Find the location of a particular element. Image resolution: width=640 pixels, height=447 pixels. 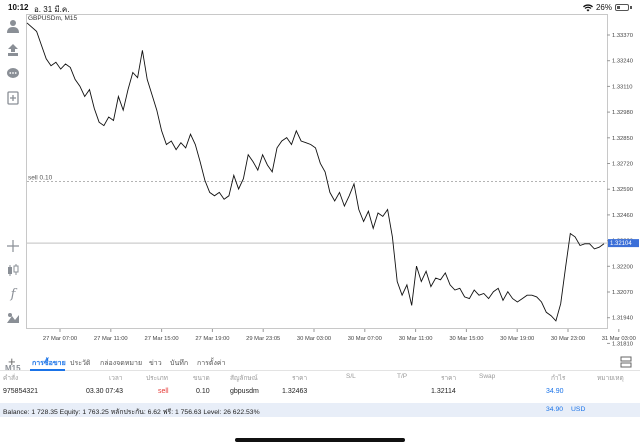

indicators-icon: f is located at coordinates (13, 294).